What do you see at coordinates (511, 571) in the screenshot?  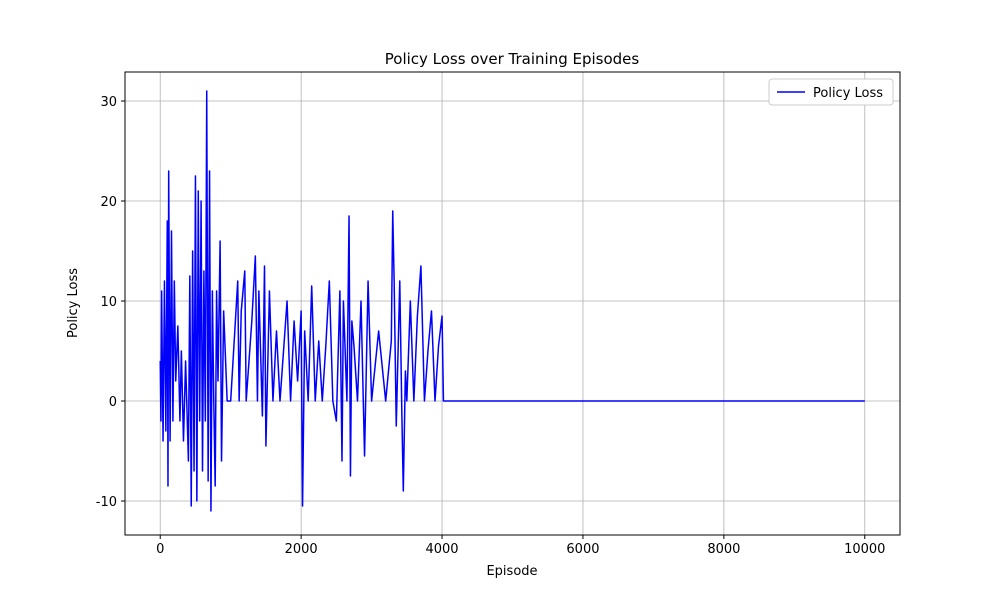 I see `x-axis-label: Episode` at bounding box center [511, 571].